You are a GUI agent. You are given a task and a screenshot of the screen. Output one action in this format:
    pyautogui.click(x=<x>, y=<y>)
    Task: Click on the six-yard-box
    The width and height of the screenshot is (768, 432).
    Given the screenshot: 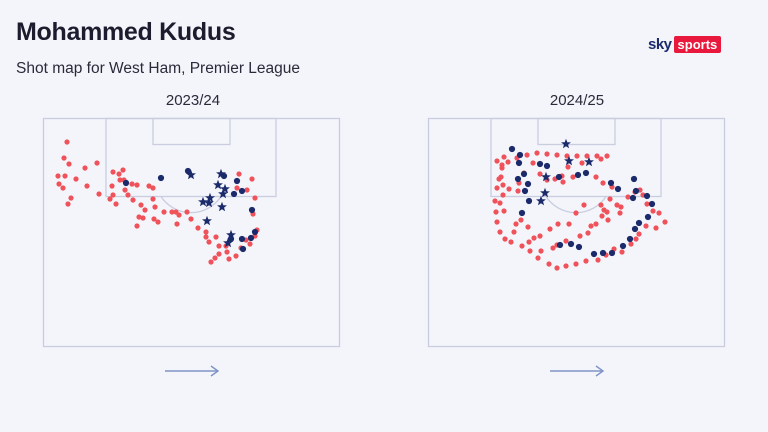 What is the action you would take?
    pyautogui.click(x=191, y=131)
    